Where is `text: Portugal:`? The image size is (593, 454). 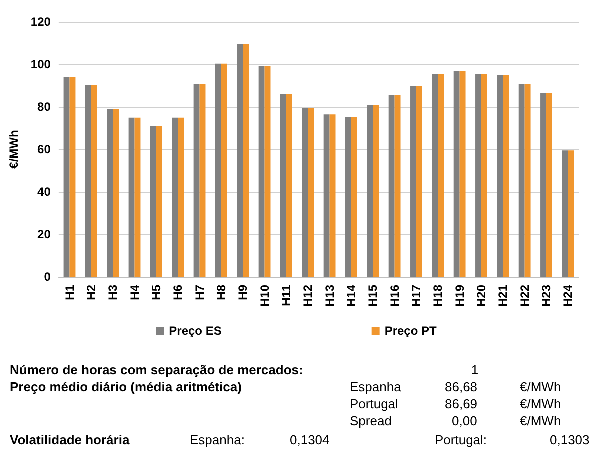
text: Portugal: is located at coordinates (461, 440).